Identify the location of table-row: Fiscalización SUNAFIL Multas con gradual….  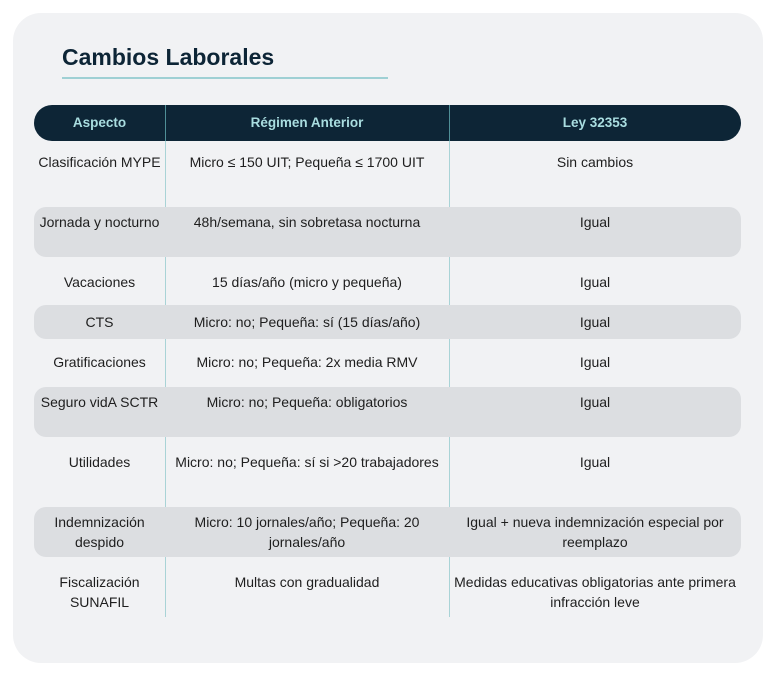
(387, 592).